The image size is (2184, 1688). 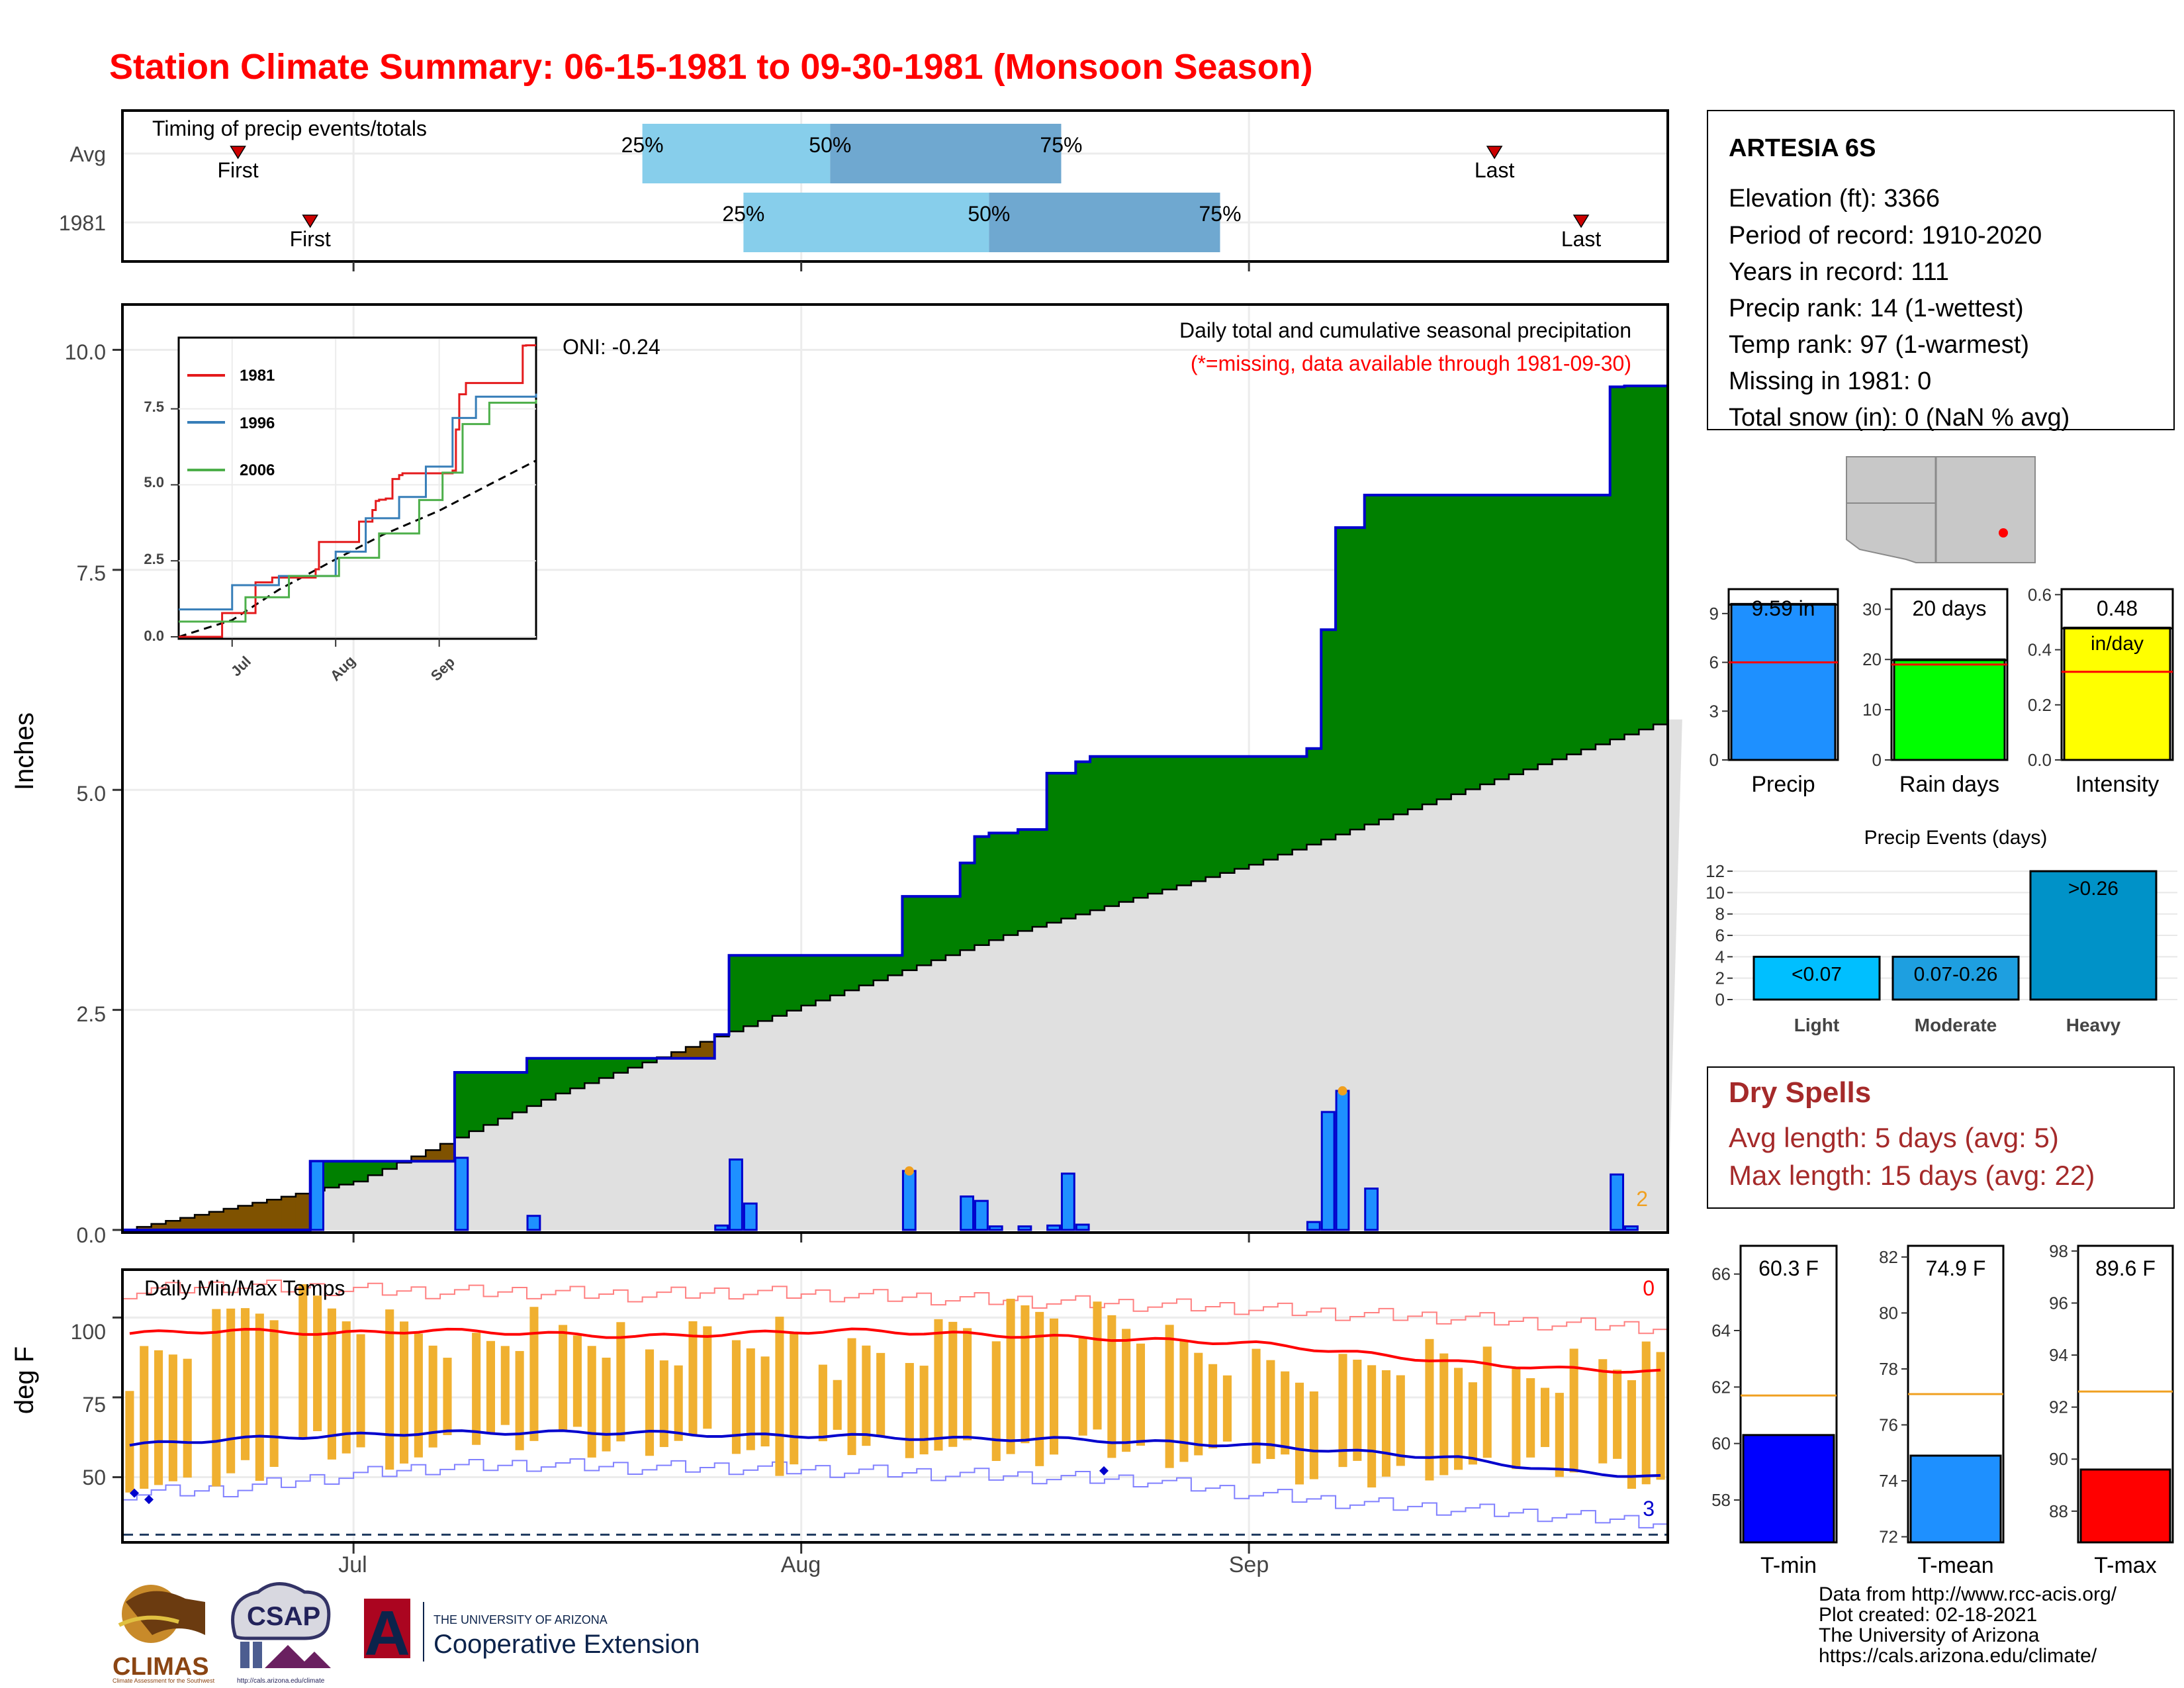 What do you see at coordinates (1830, 381) in the screenshot?
I see `station-line: Missing in 1981: 0` at bounding box center [1830, 381].